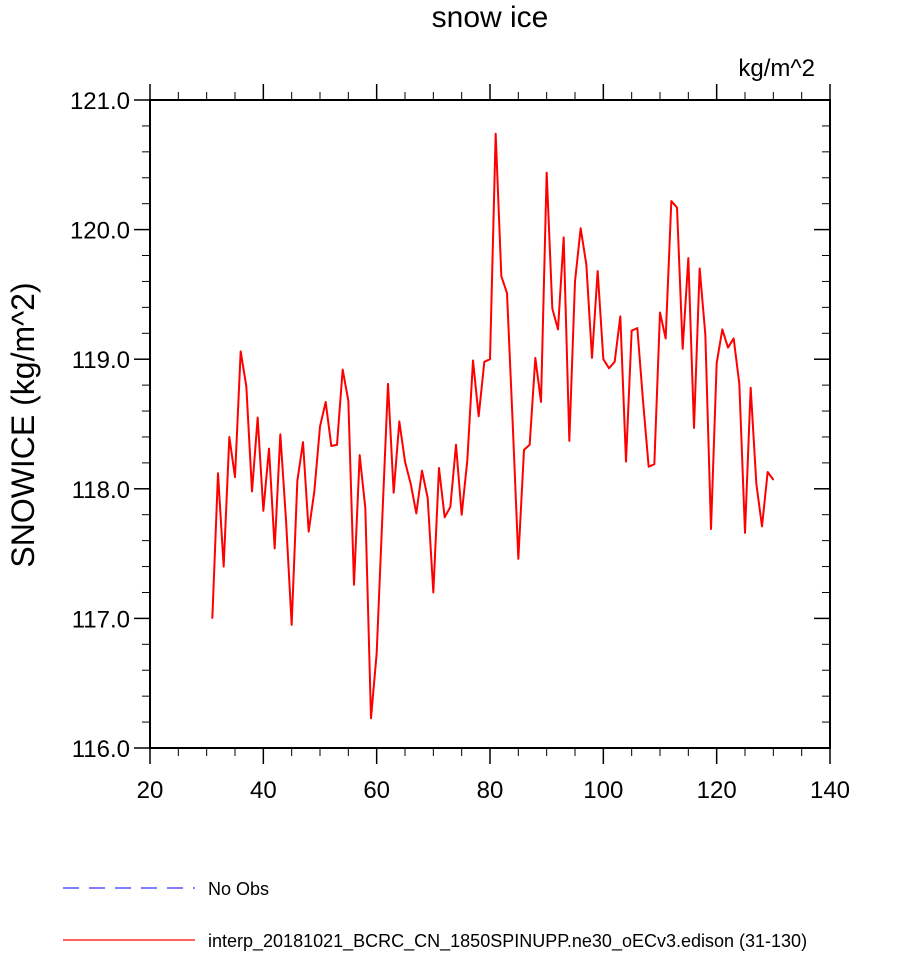  Describe the element at coordinates (23, 424) in the screenshot. I see `y-axis-label: SNOWICE (kg/m^2)` at that location.